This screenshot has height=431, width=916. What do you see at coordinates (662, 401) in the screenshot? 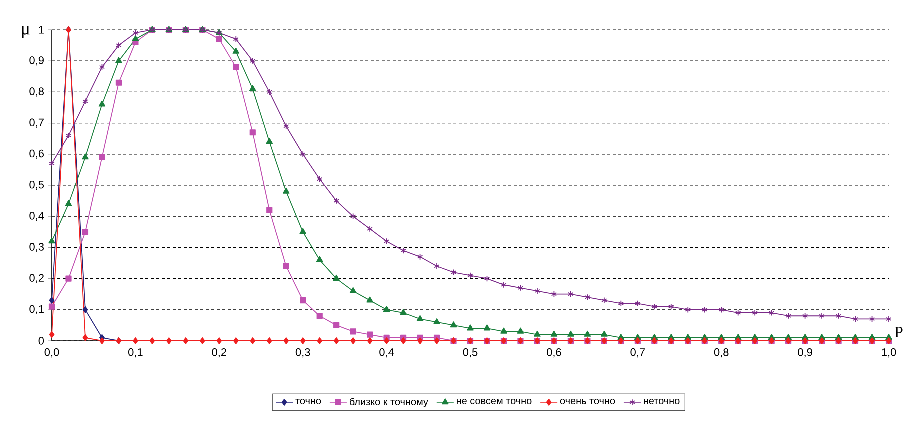
I see `legend-label: неточно` at bounding box center [662, 401].